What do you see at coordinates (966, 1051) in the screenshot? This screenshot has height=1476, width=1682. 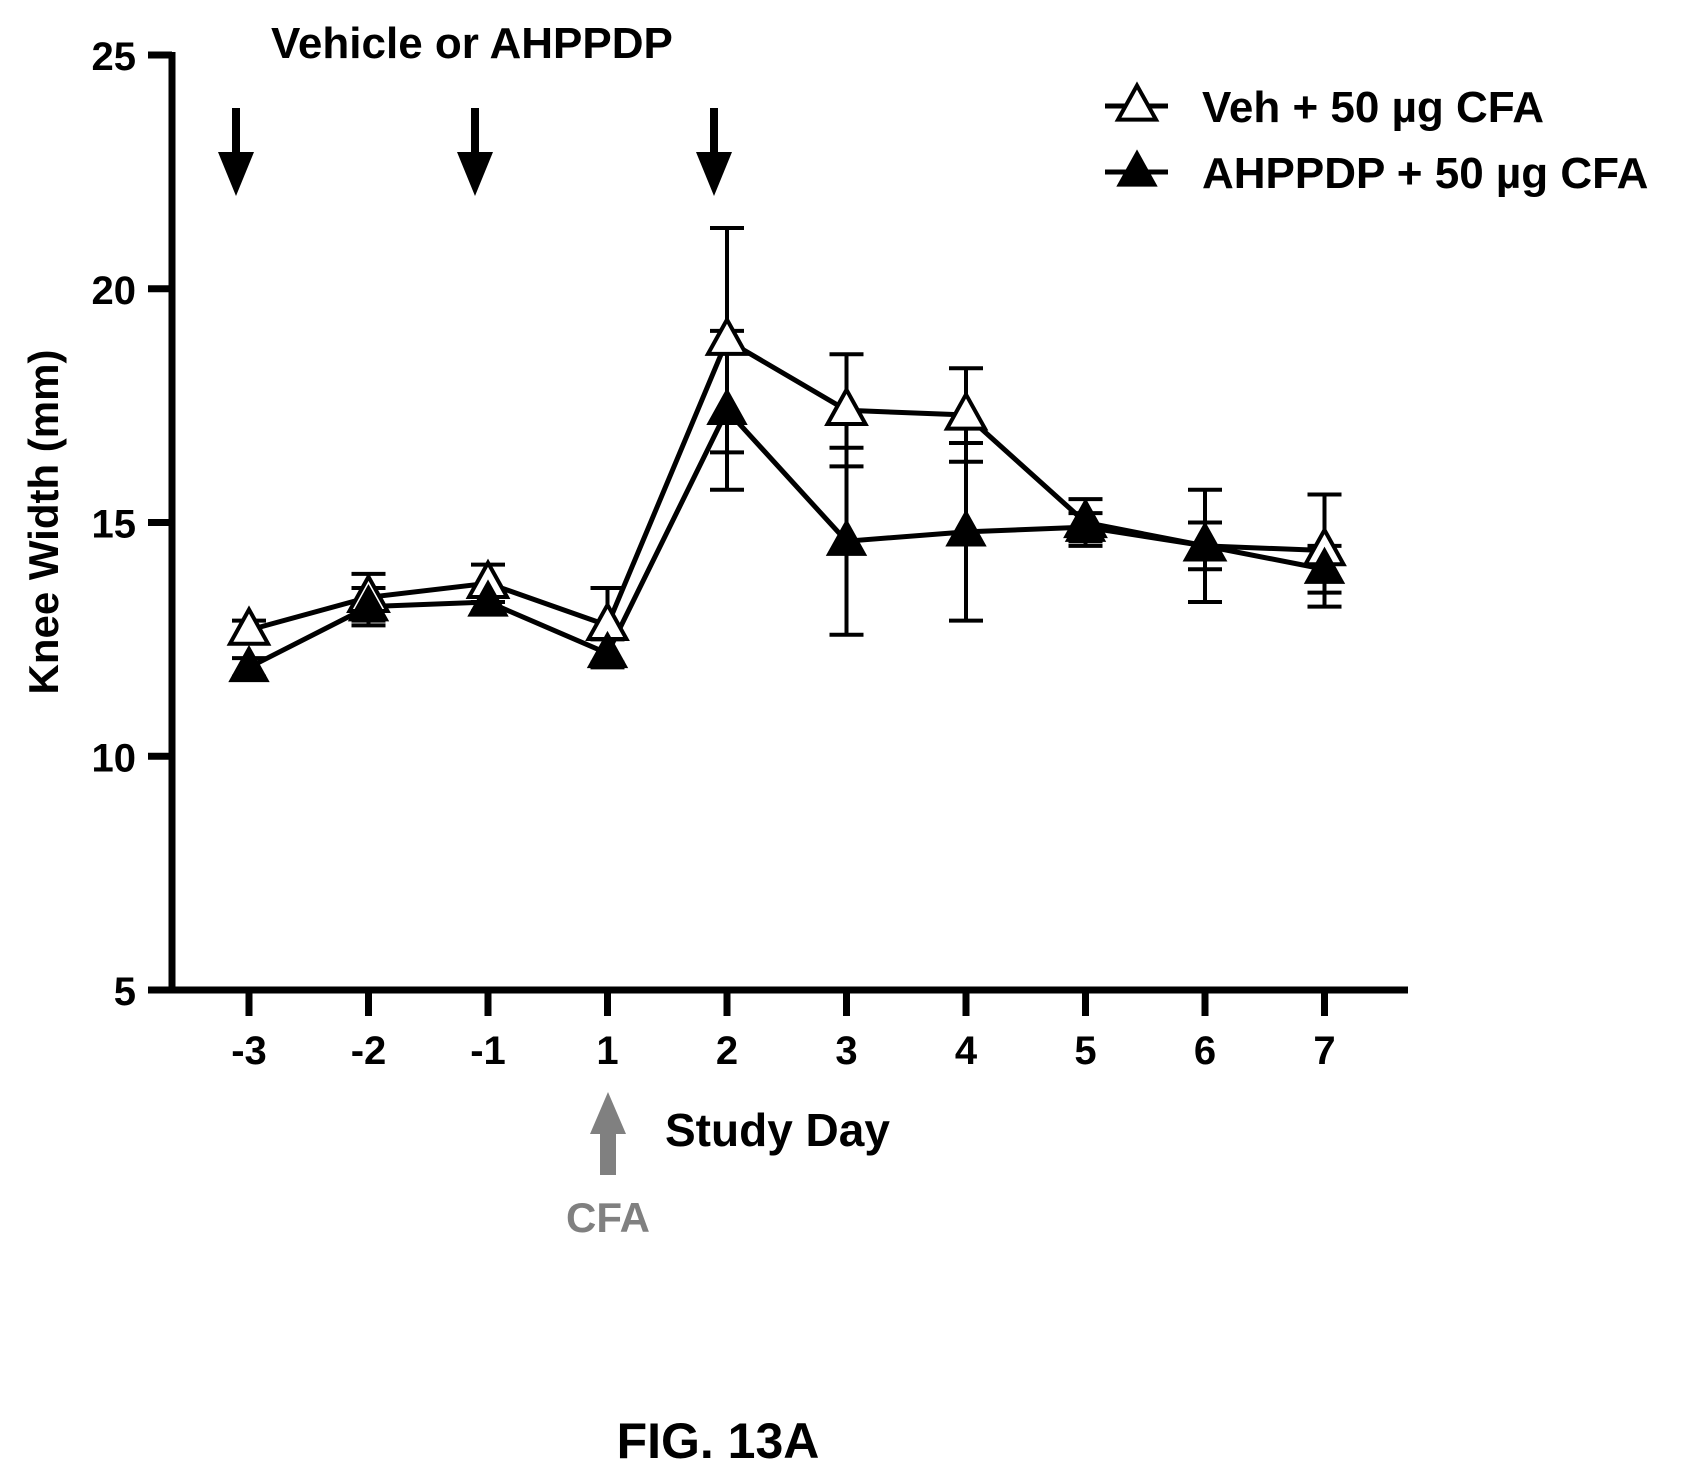 I see `x-tick-label: 4` at bounding box center [966, 1051].